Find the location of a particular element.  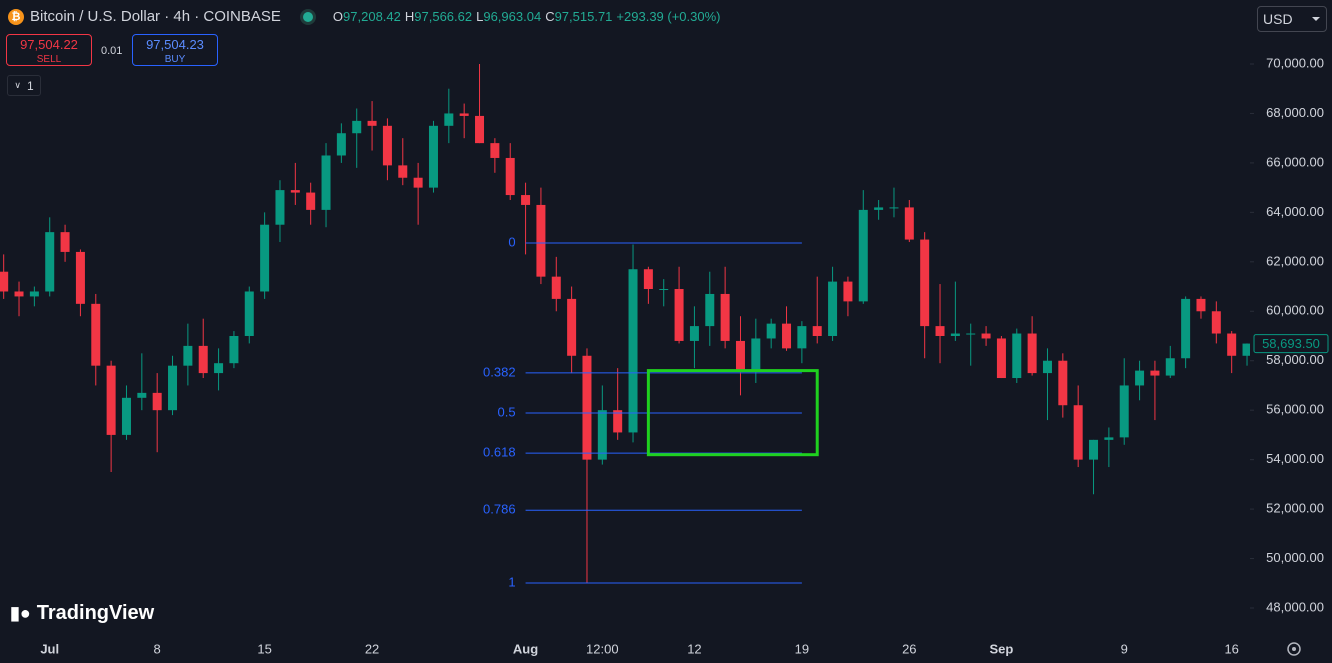

indicator-count: 1 is located at coordinates (30, 85).